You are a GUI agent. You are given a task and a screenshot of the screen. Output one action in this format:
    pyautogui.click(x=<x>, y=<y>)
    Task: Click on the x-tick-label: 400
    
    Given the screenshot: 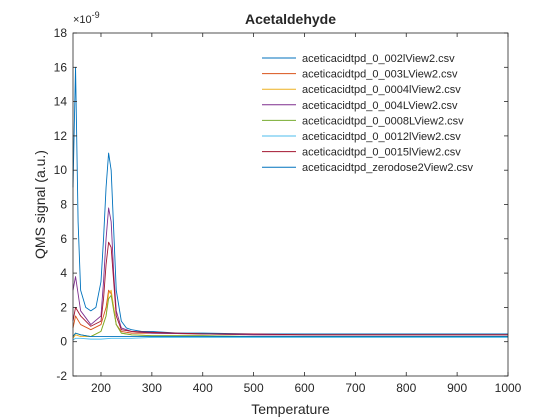 What is the action you would take?
    pyautogui.click(x=203, y=388)
    